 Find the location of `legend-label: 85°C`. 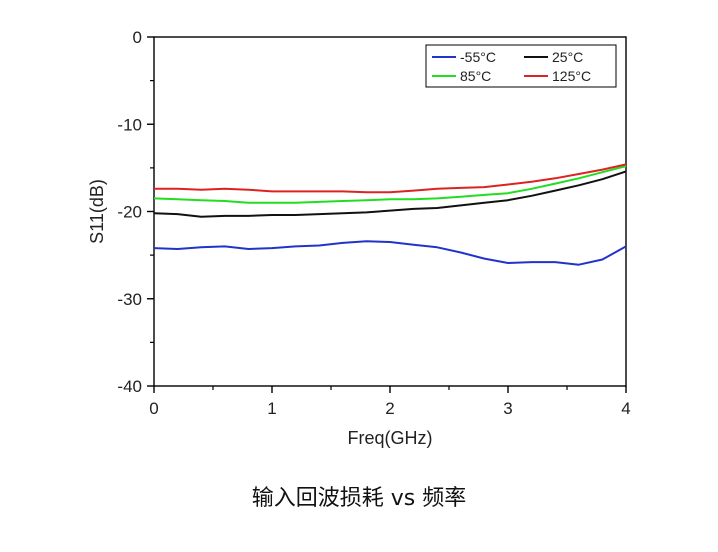

legend-label: 85°C is located at coordinates (475, 76).